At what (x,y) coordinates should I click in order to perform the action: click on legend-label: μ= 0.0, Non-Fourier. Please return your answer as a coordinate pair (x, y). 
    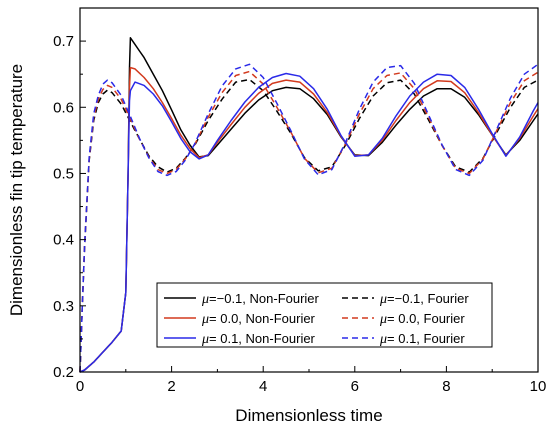
    Looking at the image, I should click on (258, 319).